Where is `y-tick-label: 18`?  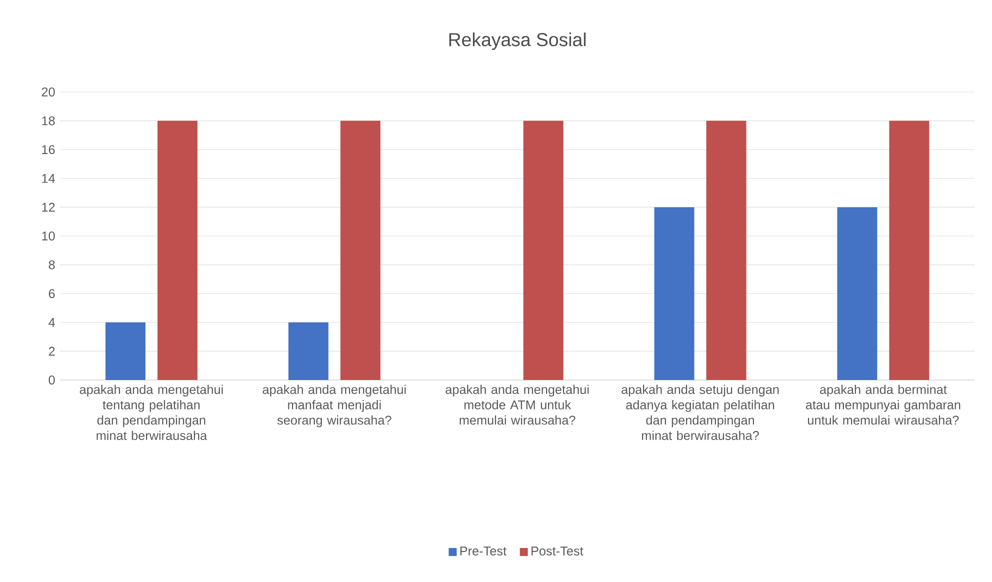
y-tick-label: 18 is located at coordinates (48, 121).